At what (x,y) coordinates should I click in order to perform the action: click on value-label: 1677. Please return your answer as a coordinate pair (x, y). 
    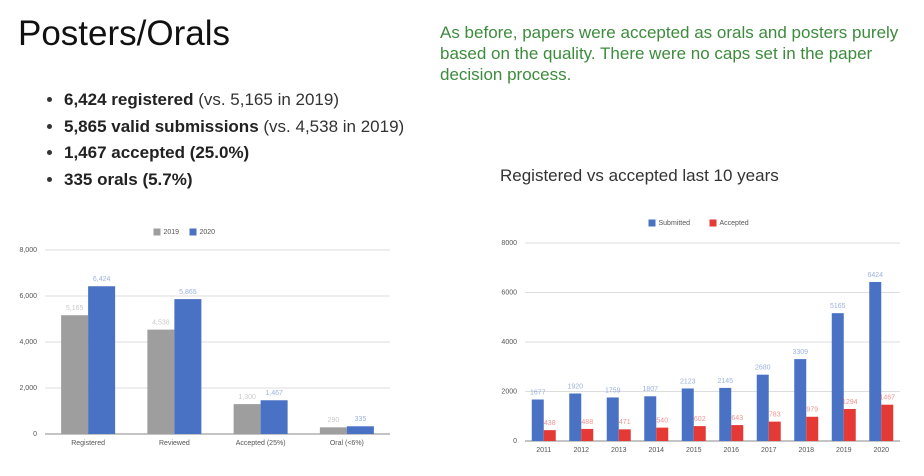
    Looking at the image, I should click on (538, 392).